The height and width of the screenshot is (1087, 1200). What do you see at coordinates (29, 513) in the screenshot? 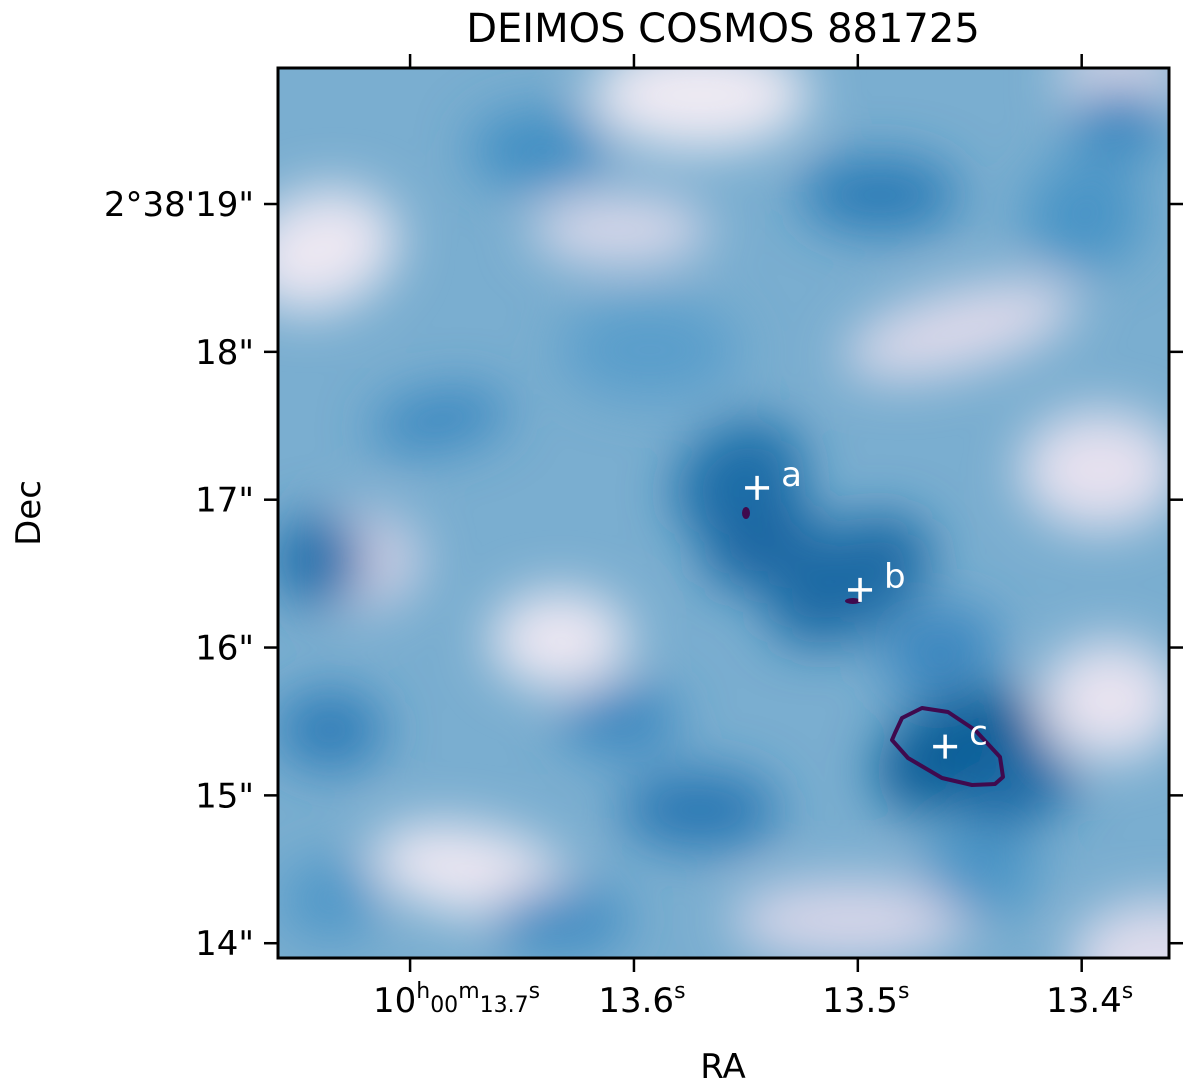
I see `y-axis-title: Dec` at bounding box center [29, 513].